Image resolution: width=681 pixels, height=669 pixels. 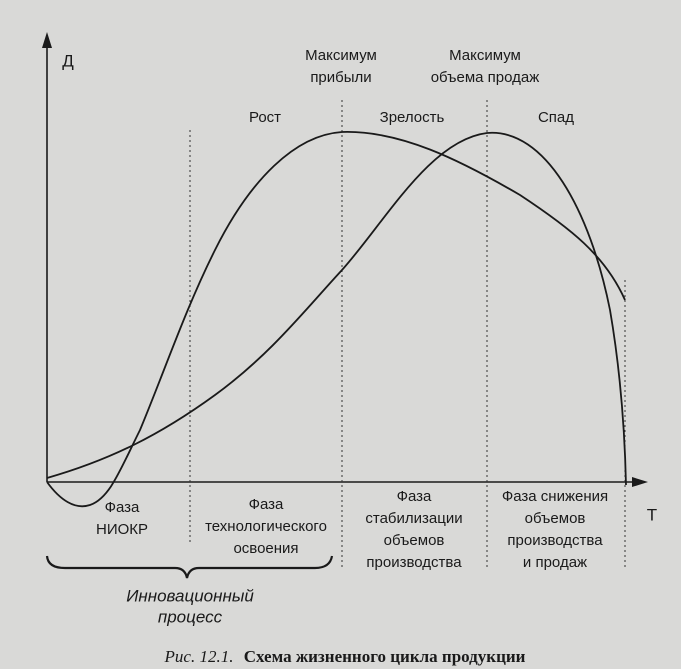 I want to click on phase-label: освоения, so click(x=265, y=548).